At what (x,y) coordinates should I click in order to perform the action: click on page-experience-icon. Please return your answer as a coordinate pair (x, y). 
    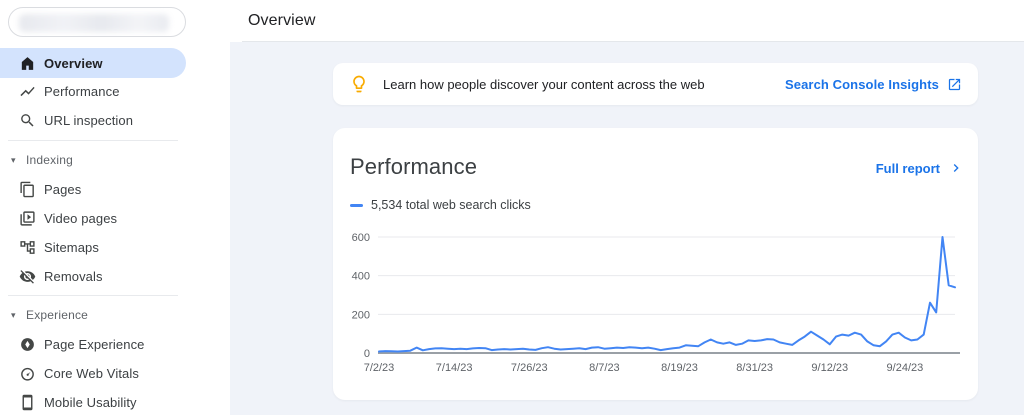
    Looking at the image, I should click on (27, 344).